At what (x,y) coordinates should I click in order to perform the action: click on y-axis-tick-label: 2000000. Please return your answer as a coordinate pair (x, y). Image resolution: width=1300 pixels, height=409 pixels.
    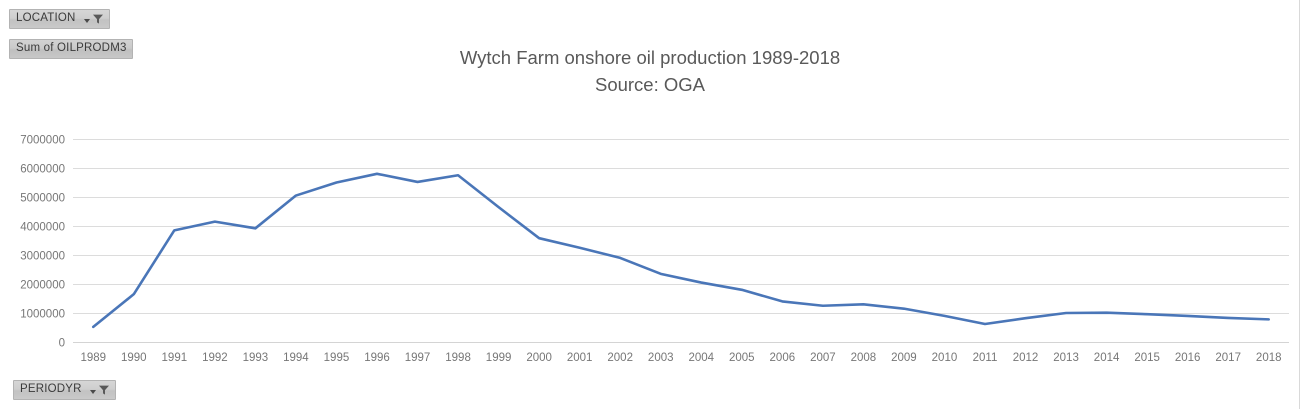
    Looking at the image, I should click on (42, 286).